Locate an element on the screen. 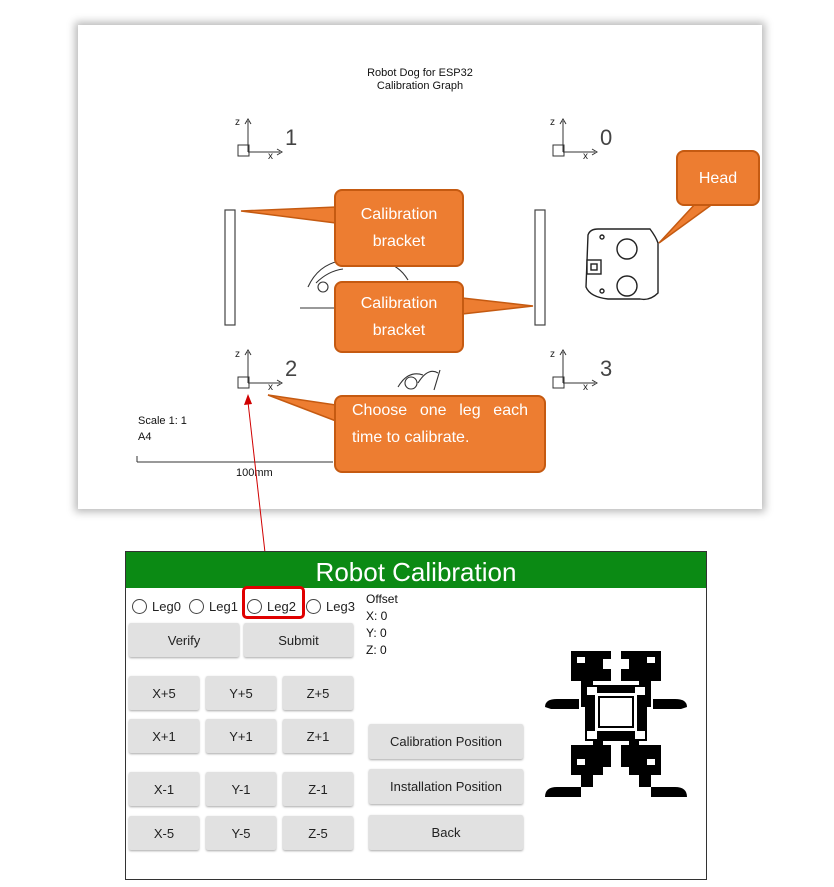 This screenshot has height=887, width=834. leg1-radio: Leg1 is located at coordinates (213, 606).